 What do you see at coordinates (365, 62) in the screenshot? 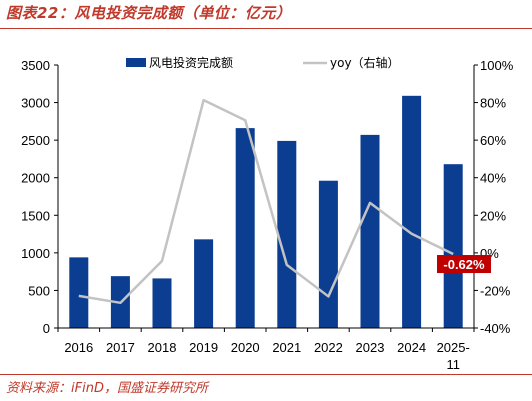
I see `legend-line-label: yoy（右轴）` at bounding box center [365, 62].